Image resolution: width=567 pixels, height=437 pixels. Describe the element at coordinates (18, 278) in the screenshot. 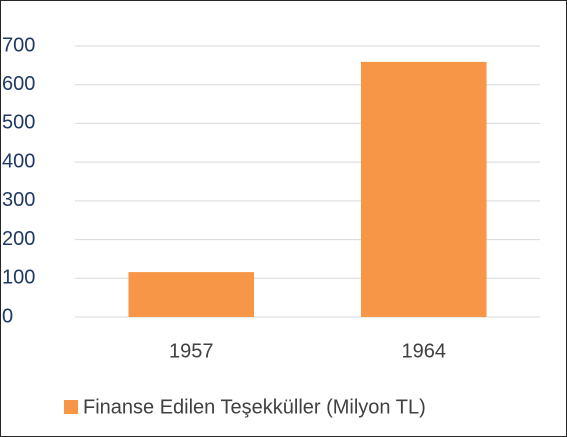

I see `y-tick-label: 100` at that location.